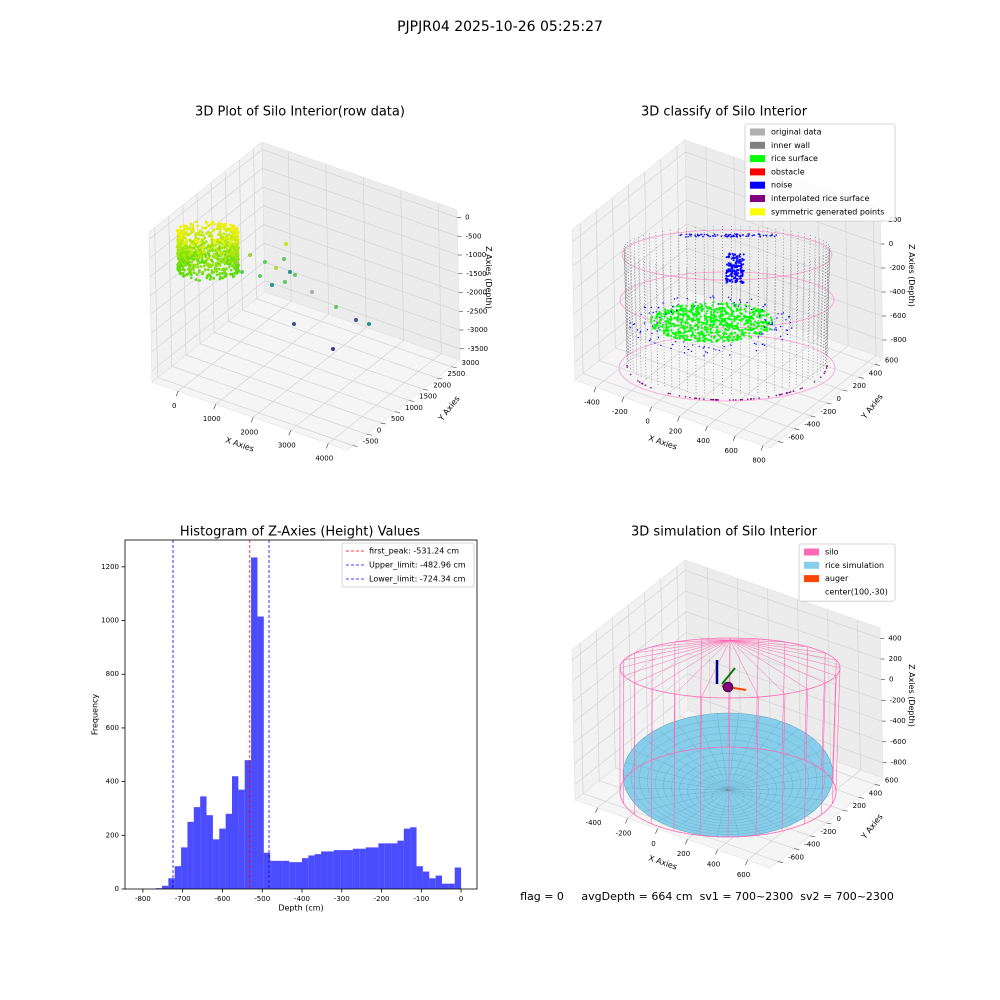  Describe the element at coordinates (763, 759) in the screenshot. I see `rice-mesh` at that location.